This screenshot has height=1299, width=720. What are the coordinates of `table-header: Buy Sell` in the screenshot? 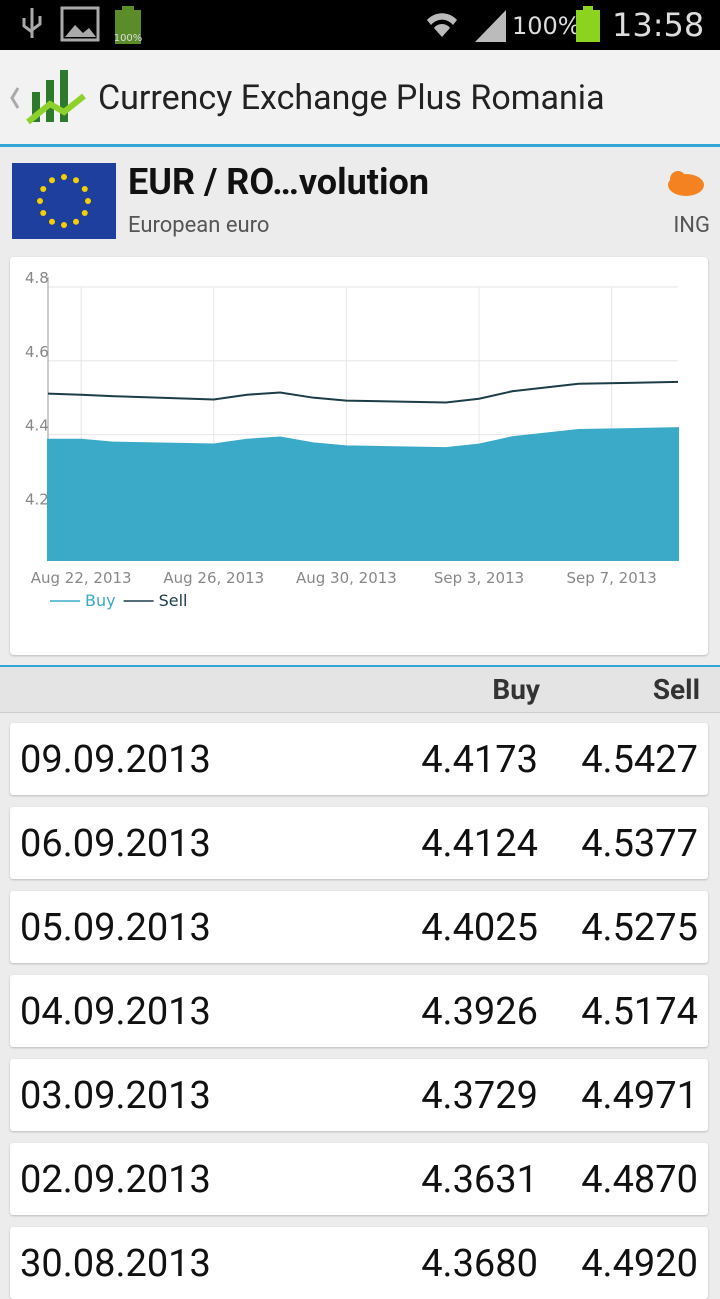 It's located at (360, 690).